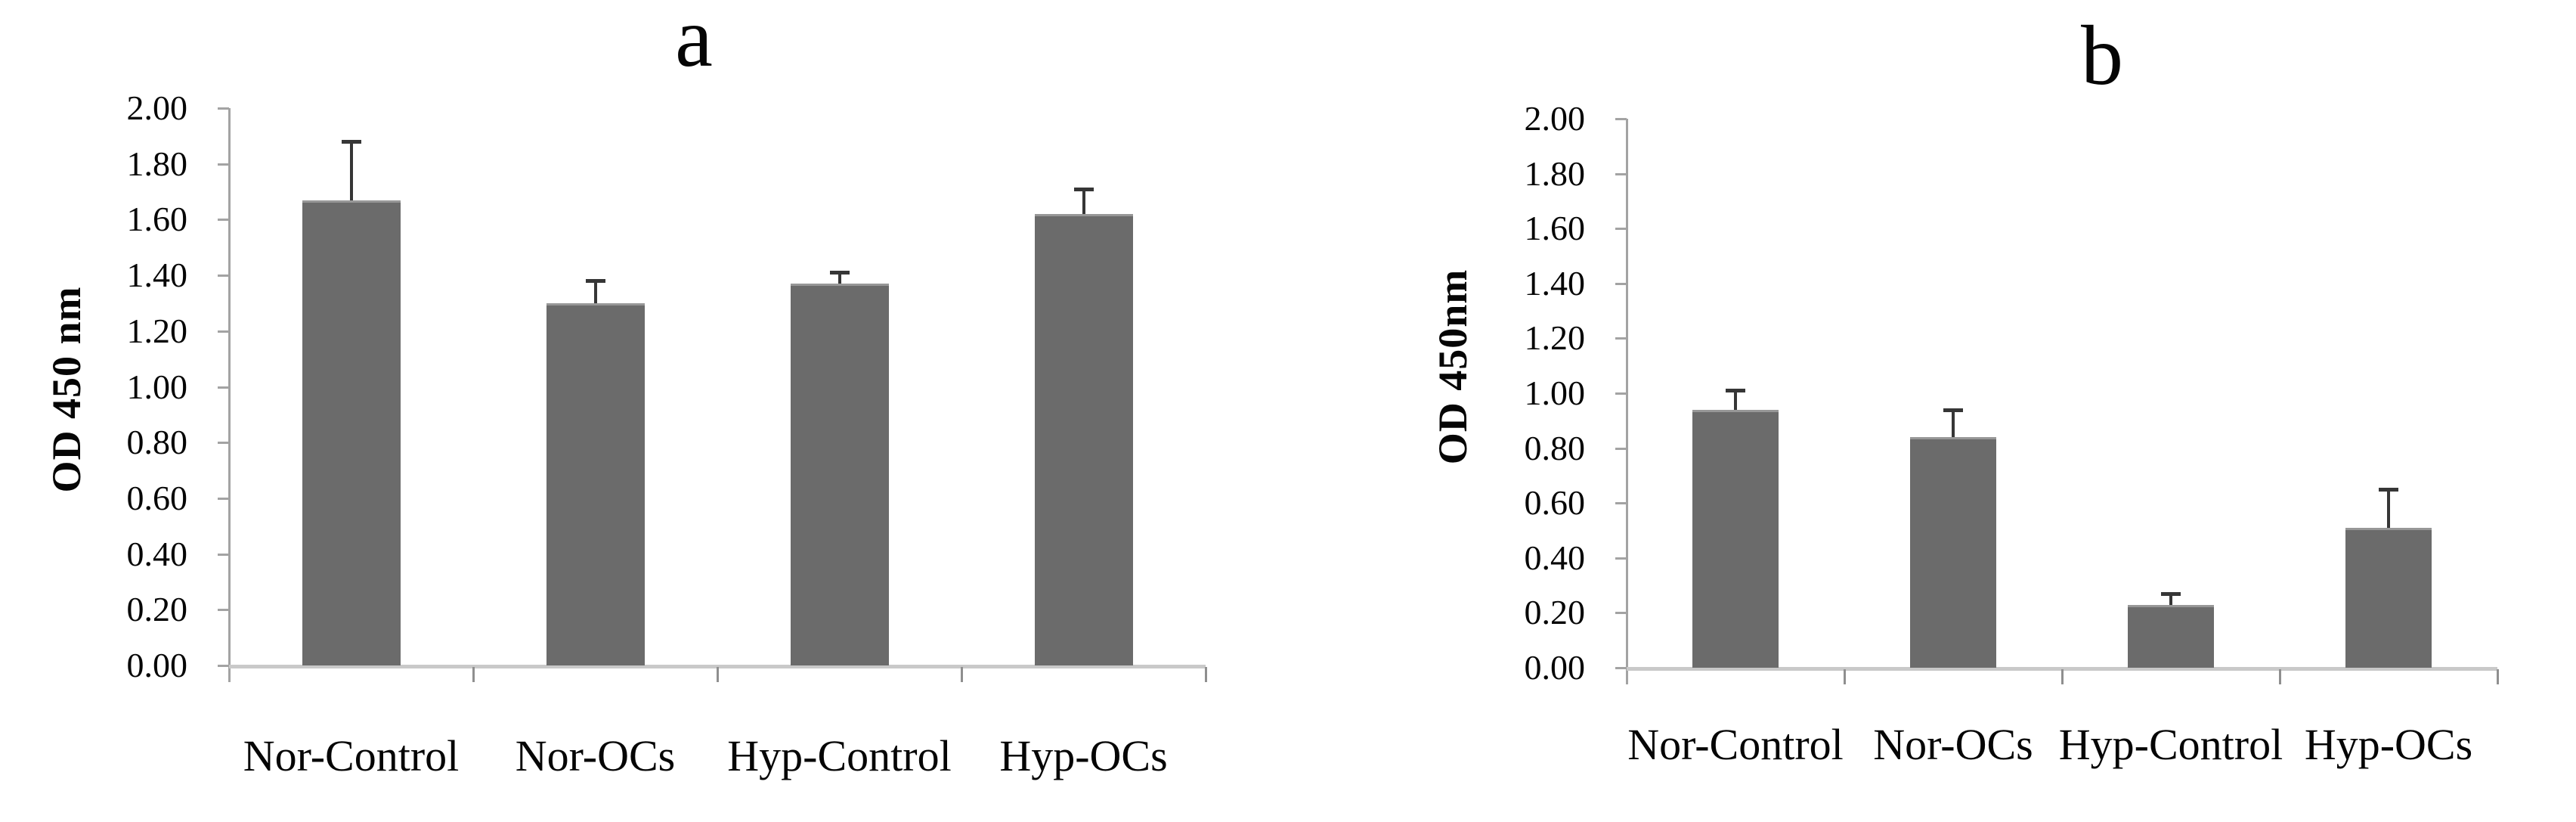  What do you see at coordinates (2102, 56) in the screenshot?
I see `panel-b-title: b` at bounding box center [2102, 56].